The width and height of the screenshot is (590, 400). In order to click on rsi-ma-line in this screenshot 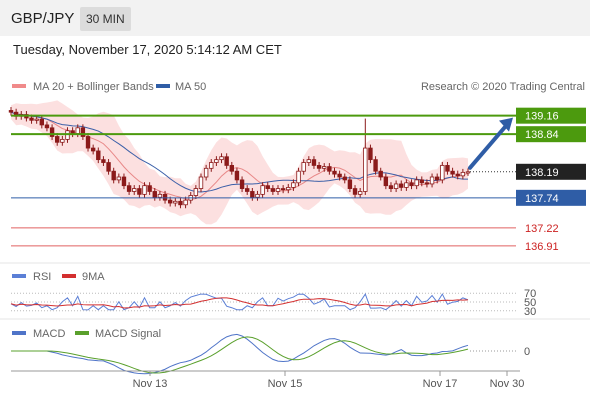, I will do `click(239, 303)`.